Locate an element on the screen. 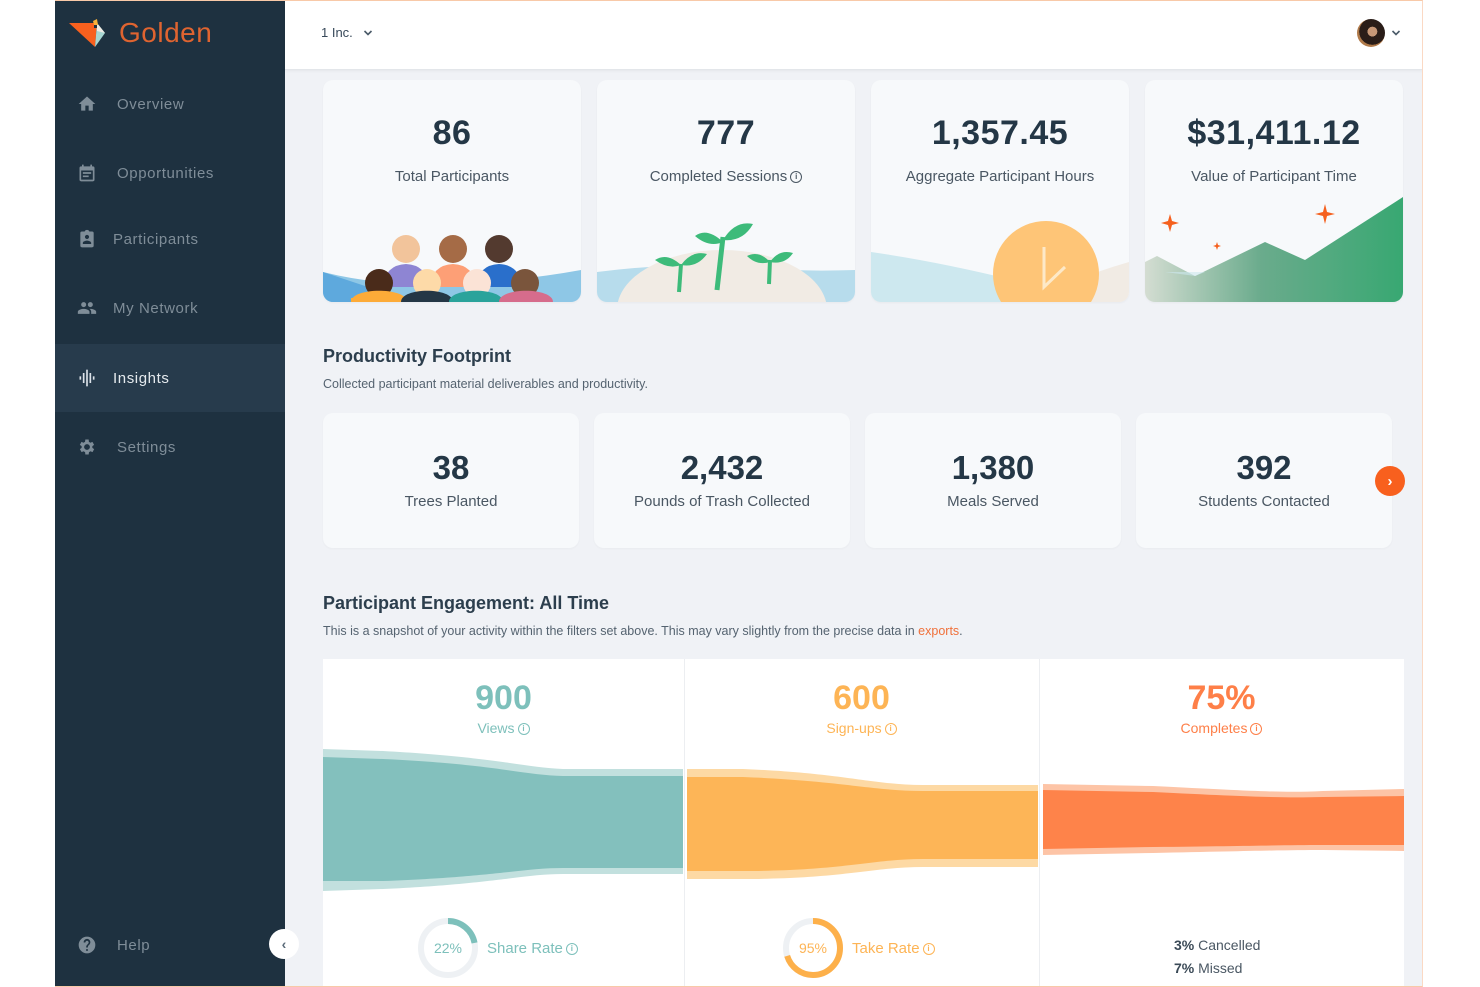 This screenshot has width=1480, height=987. outcome-cancelled: 3% Cancelled is located at coordinates (1217, 945).